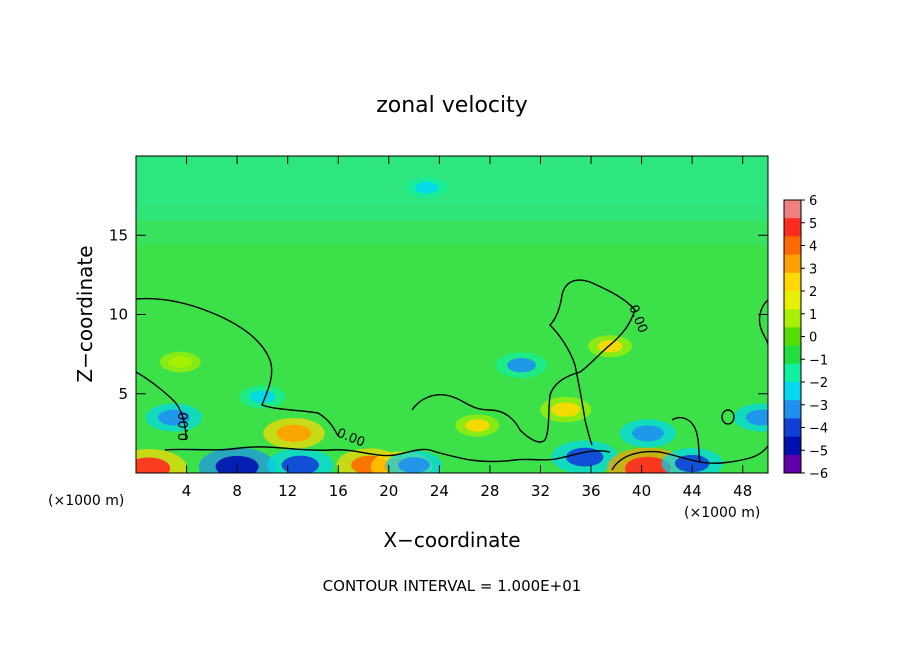  I want to click on x-unit-left: (×1000 m), so click(86, 501).